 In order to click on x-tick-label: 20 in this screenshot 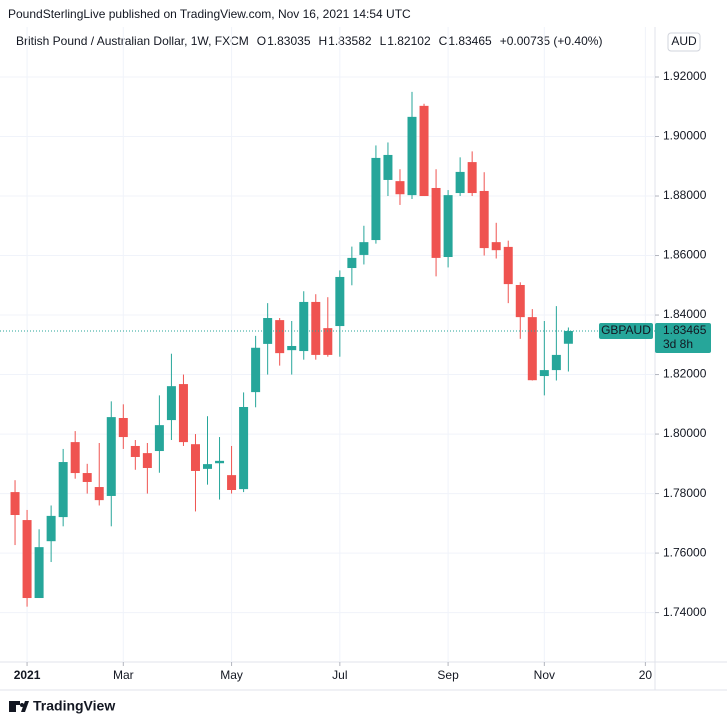, I will do `click(646, 675)`.